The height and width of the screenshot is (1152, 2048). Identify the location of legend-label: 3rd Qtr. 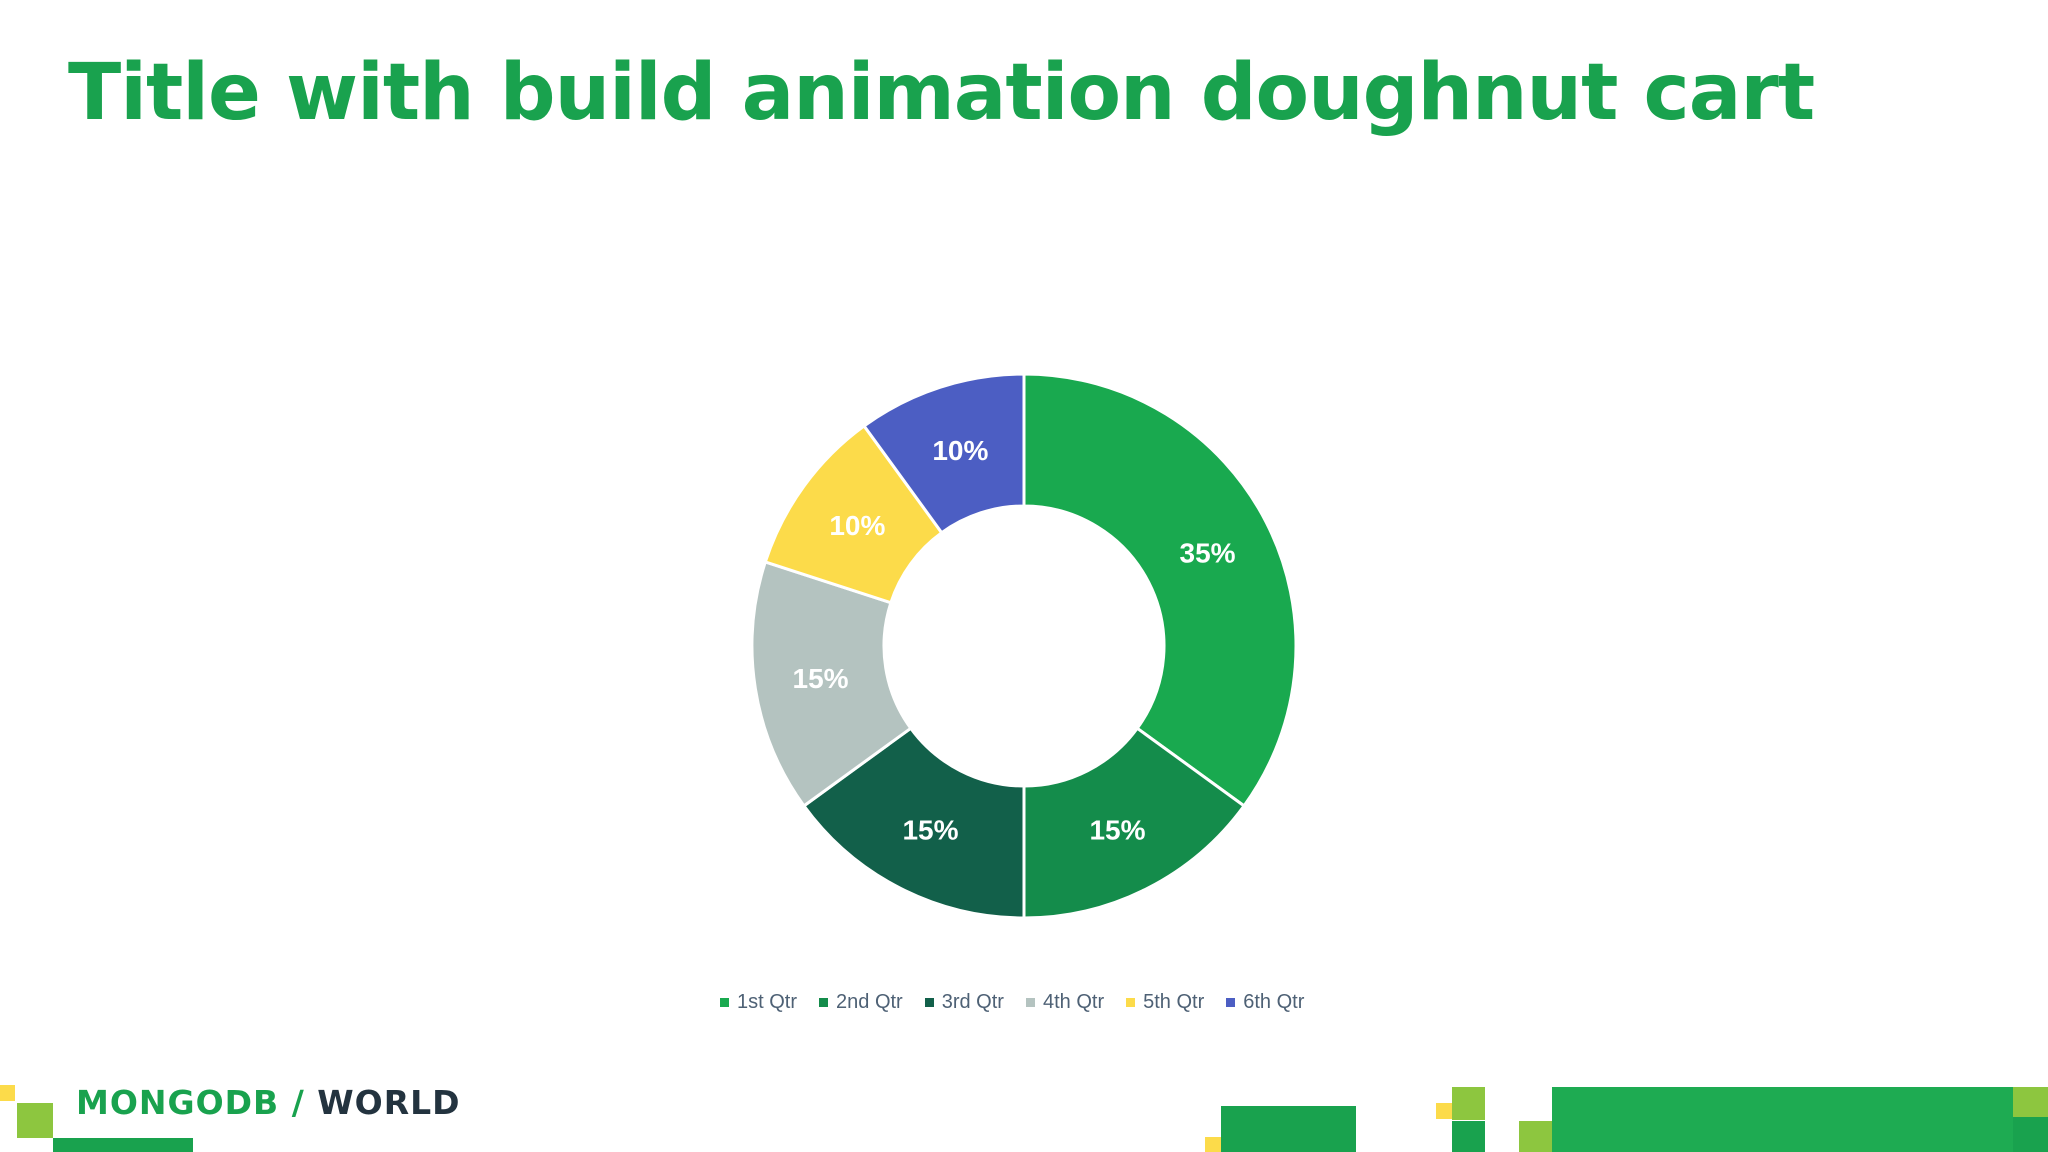
(972, 1002).